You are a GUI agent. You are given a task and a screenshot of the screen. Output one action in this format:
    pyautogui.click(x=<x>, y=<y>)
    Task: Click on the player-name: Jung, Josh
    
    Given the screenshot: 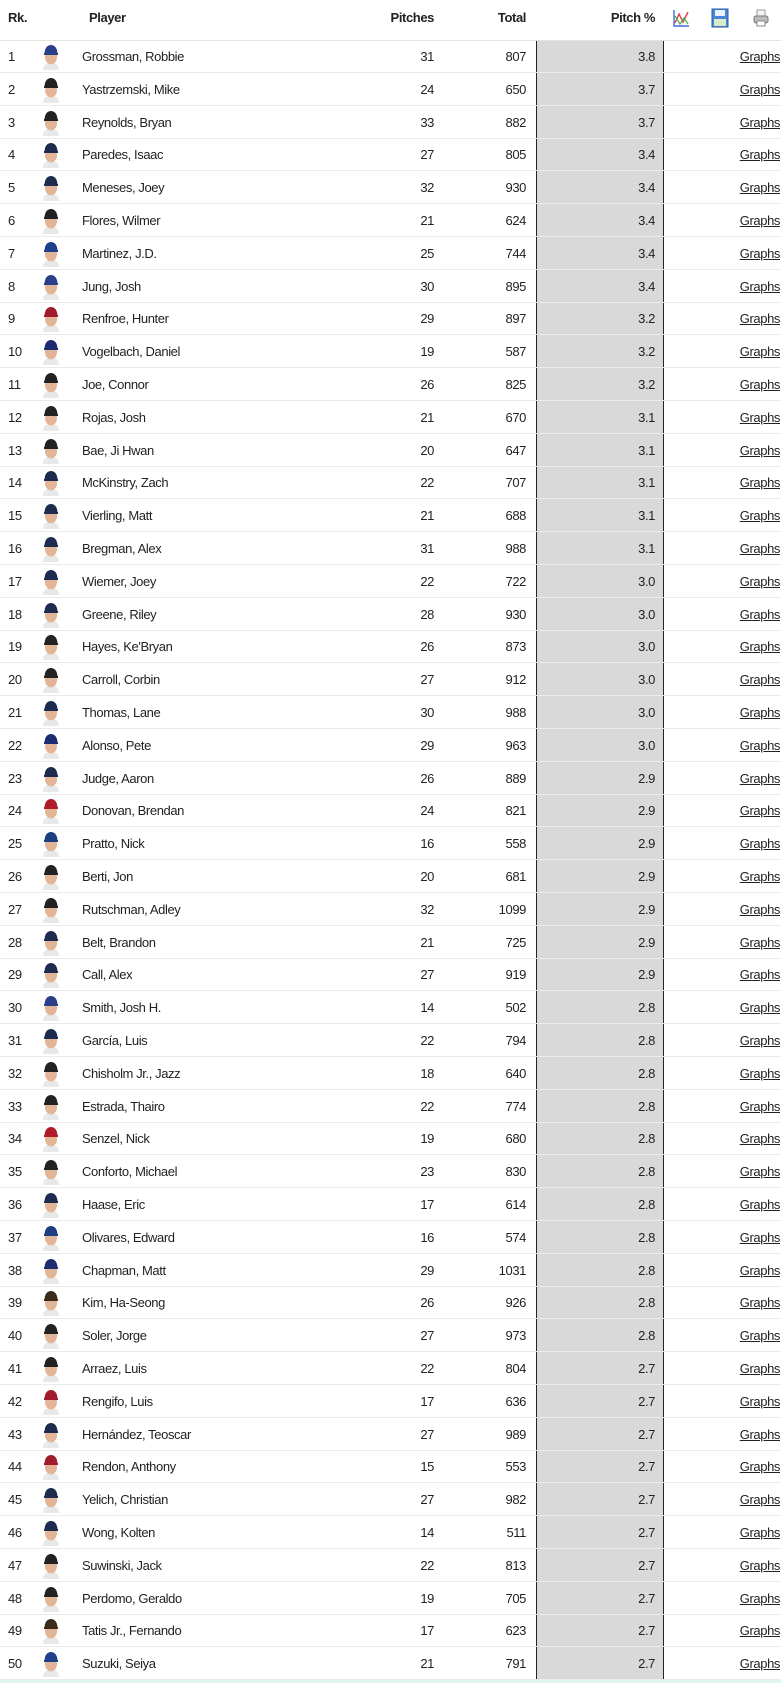 What is the action you would take?
    pyautogui.click(x=111, y=286)
    